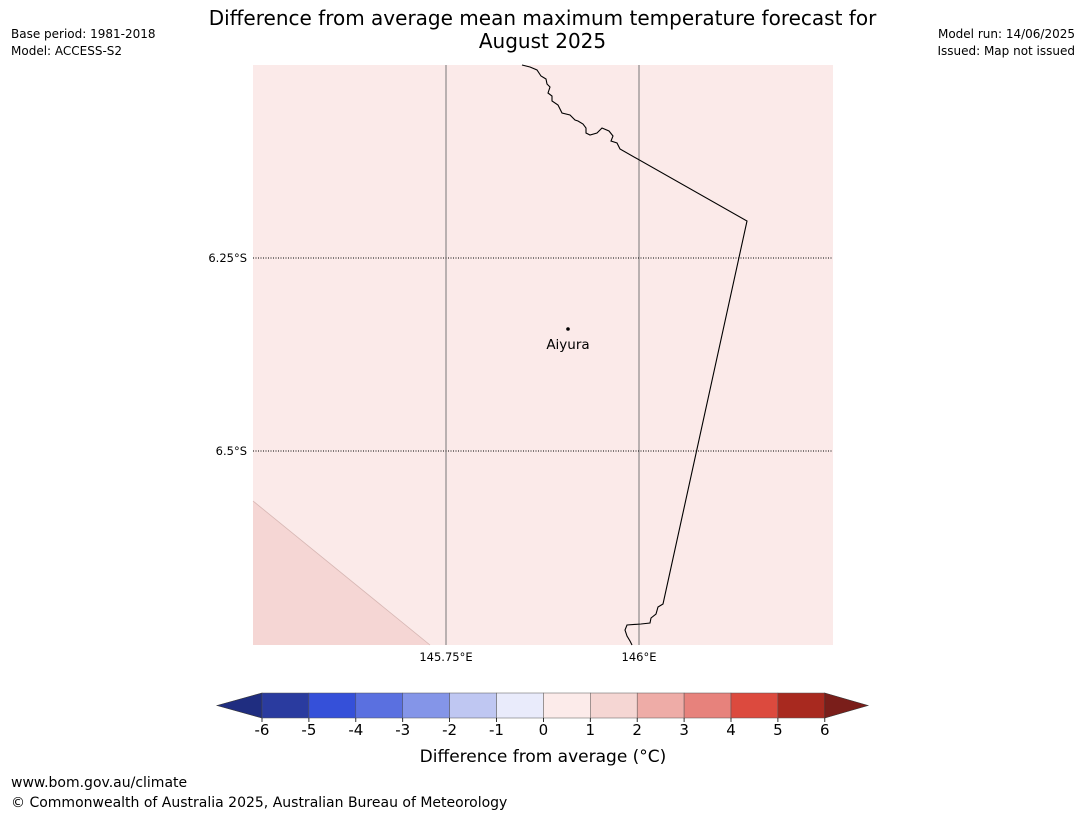  I want to click on lat-label-6-5: 6.5°S, so click(231, 451).